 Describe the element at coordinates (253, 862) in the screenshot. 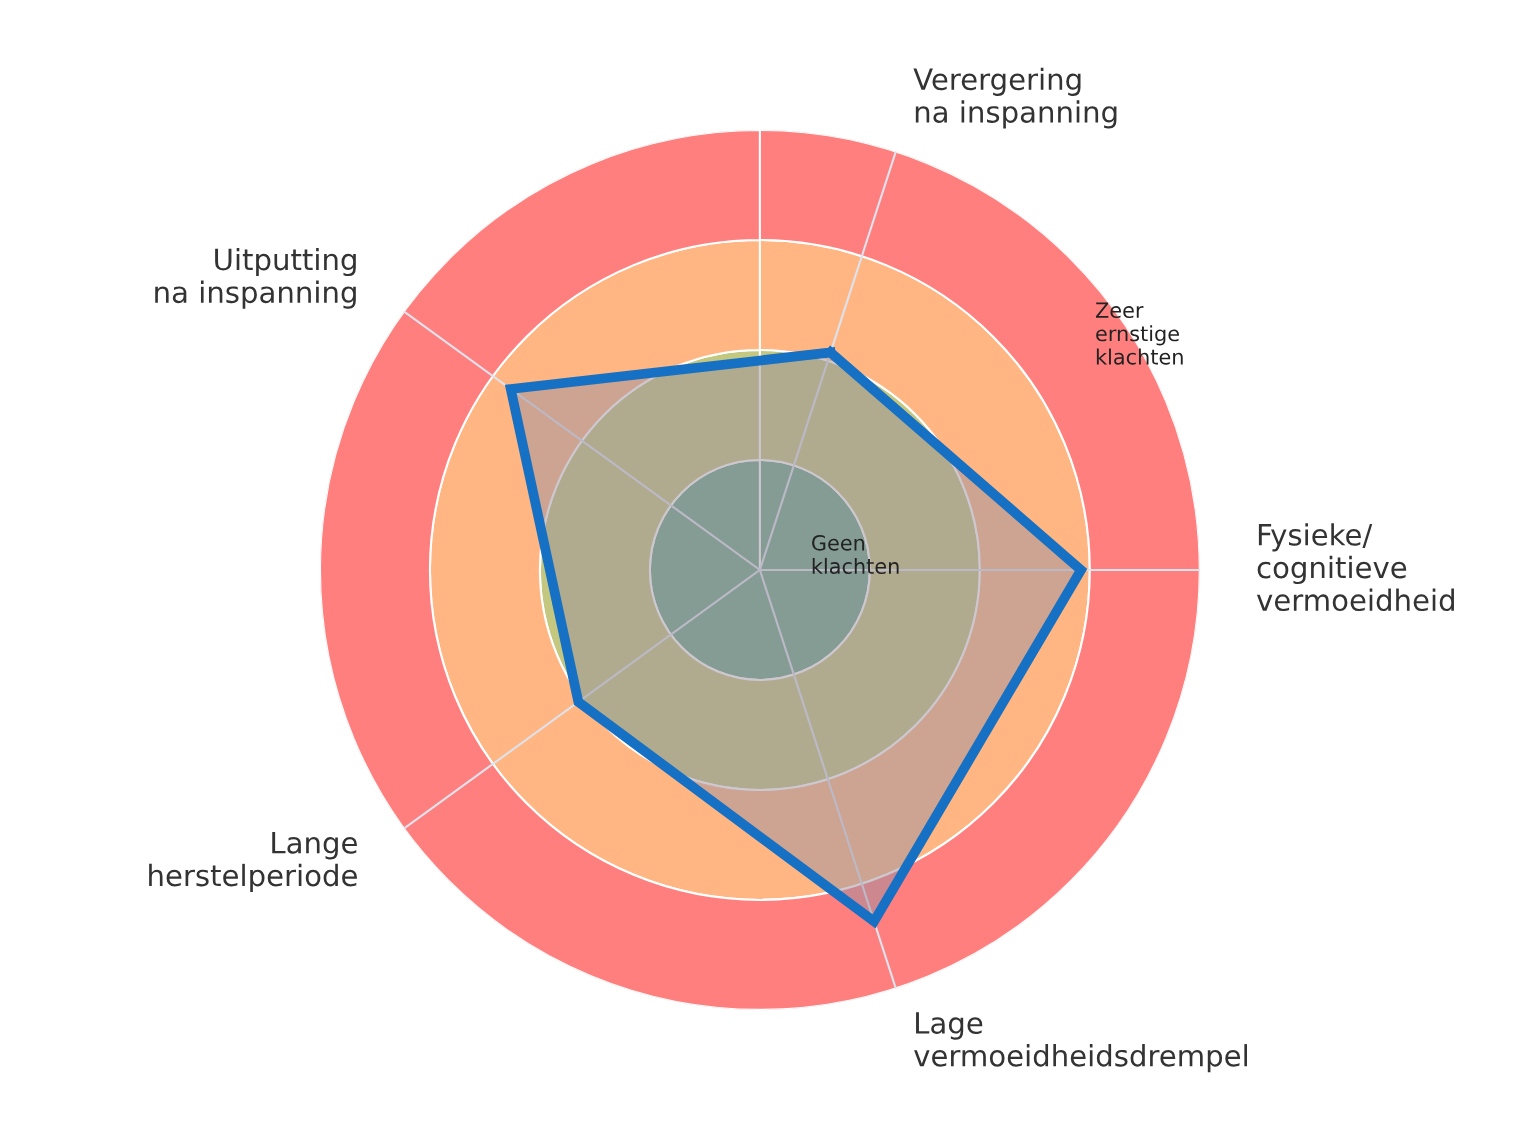

I see `spoke-label: Lange herstelperiode` at that location.